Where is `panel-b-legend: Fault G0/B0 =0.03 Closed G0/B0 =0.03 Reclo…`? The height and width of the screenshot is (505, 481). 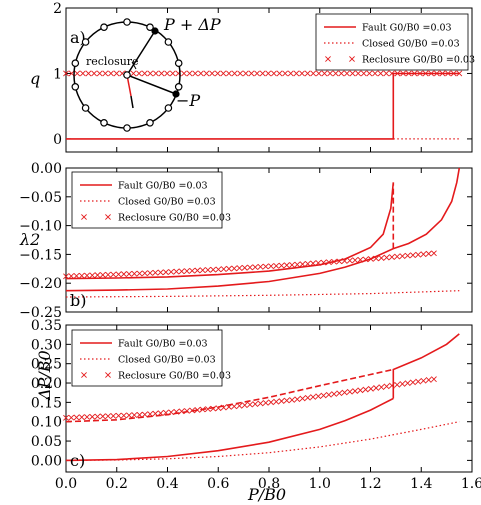
panel-b-legend: Fault G0/B0 =0.03 Closed G0/B0 =0.03 Reclo… is located at coordinates (151, 200).